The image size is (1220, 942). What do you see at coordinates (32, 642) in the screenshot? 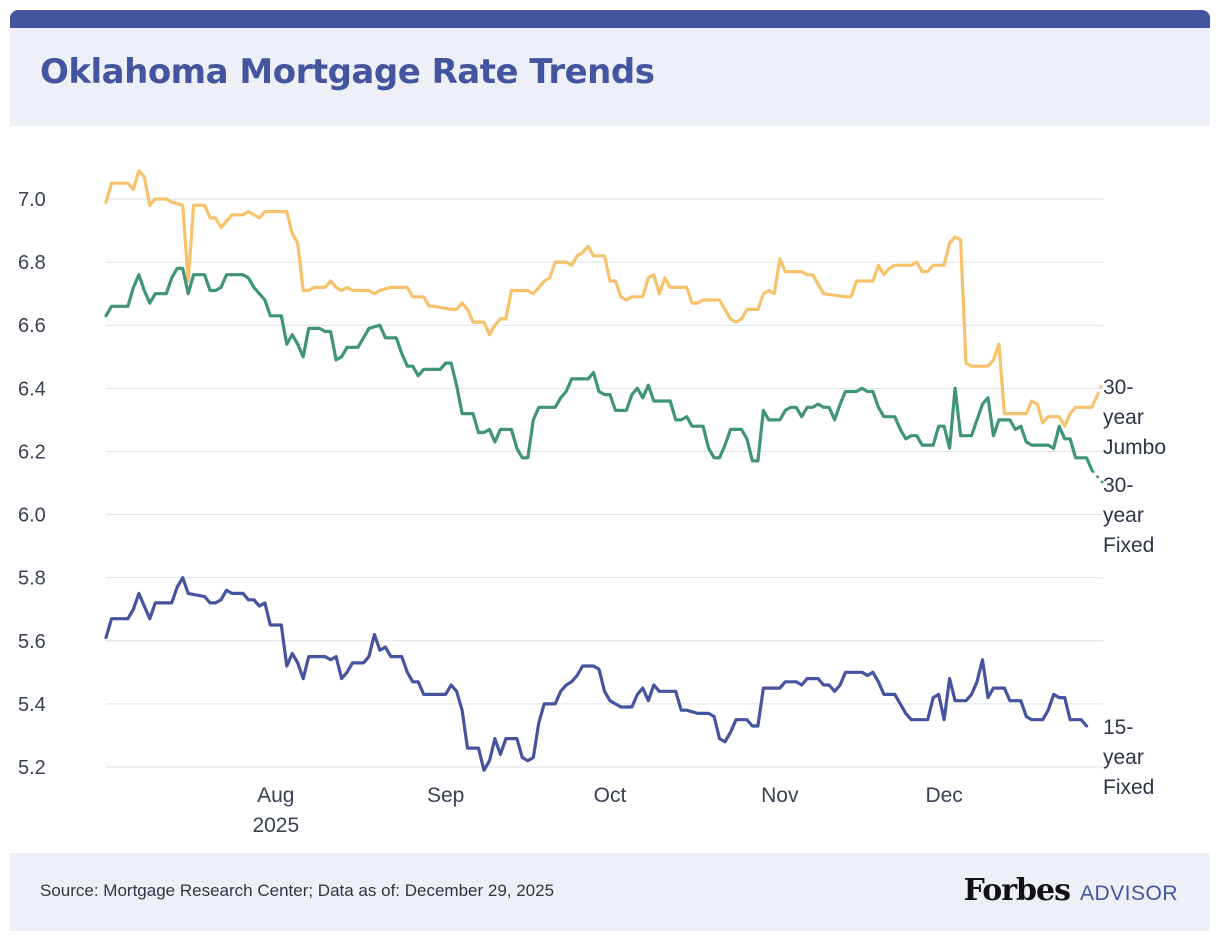
I see `y-tick-label: 5.6` at bounding box center [32, 642].